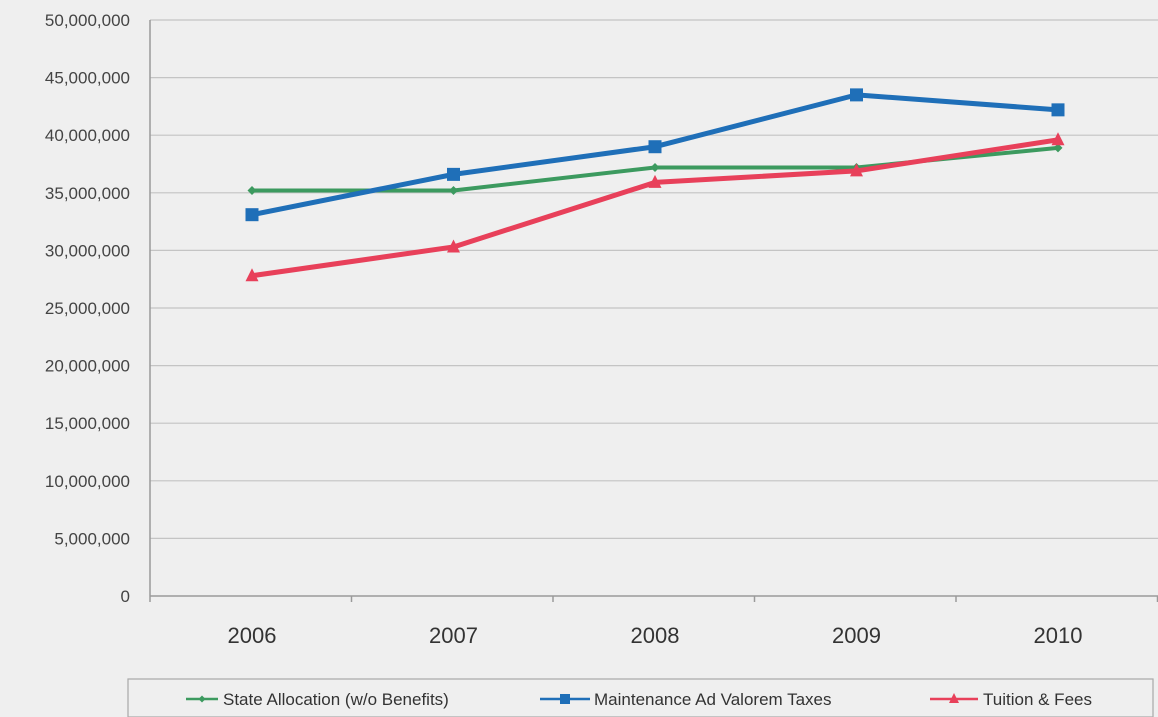  I want to click on y-tick-label: 20,000,000, so click(87, 366).